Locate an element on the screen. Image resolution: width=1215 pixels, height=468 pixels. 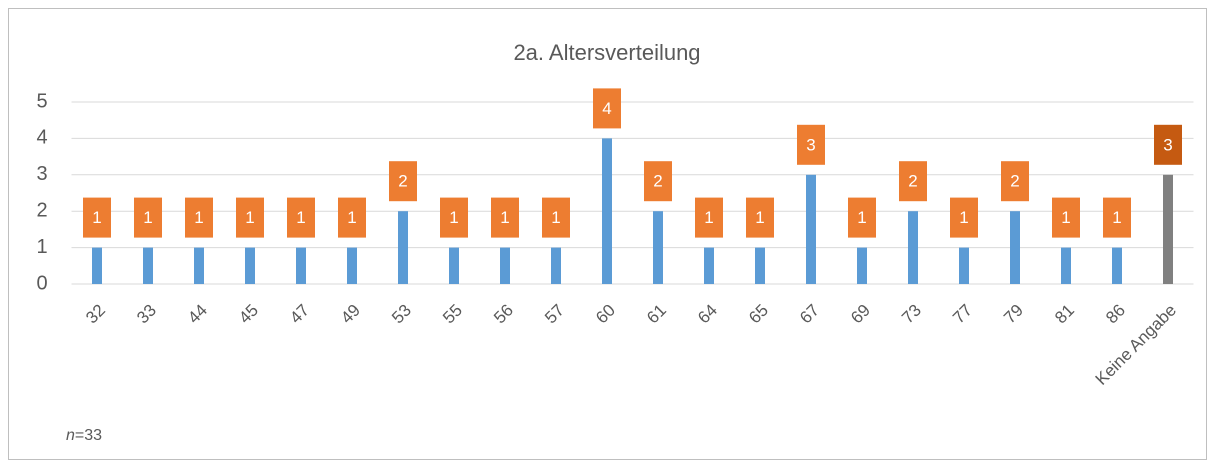
y-tick-label: 4 is located at coordinates (41, 138).